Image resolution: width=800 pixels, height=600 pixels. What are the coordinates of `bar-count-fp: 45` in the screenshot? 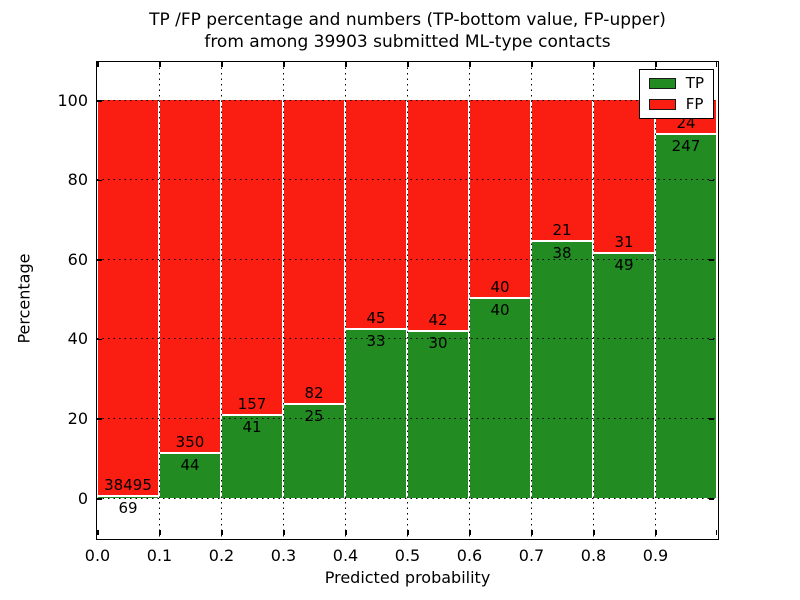 It's located at (376, 317).